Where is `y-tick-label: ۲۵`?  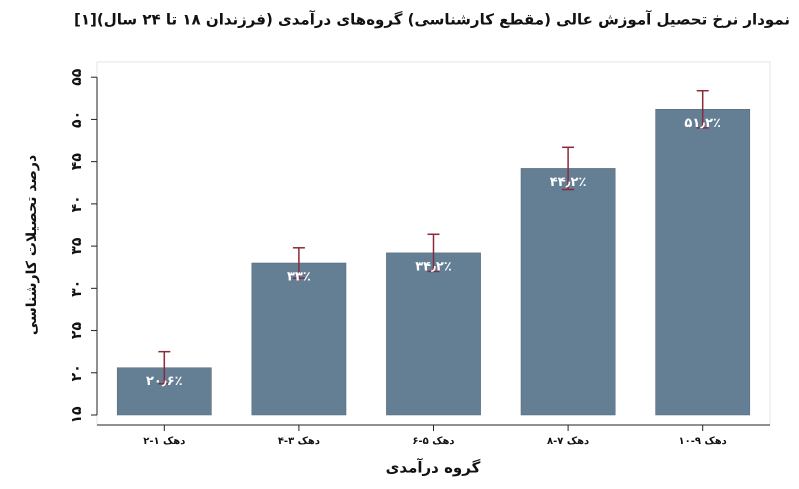 y-tick-label: ۲۵ is located at coordinates (77, 331).